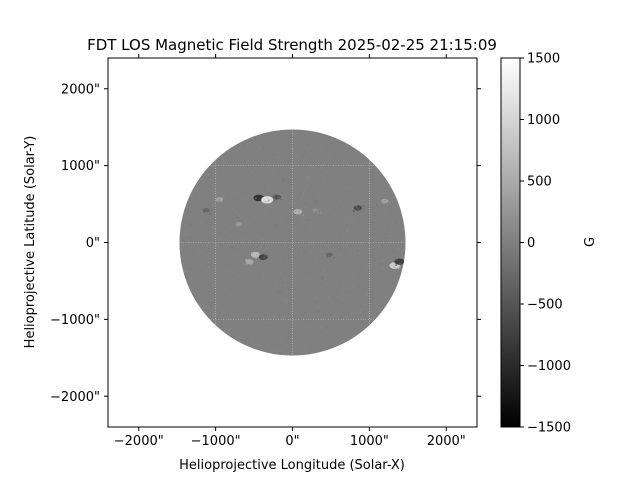  Describe the element at coordinates (549, 366) in the screenshot. I see `colorbar-tick-label: −1000` at that location.